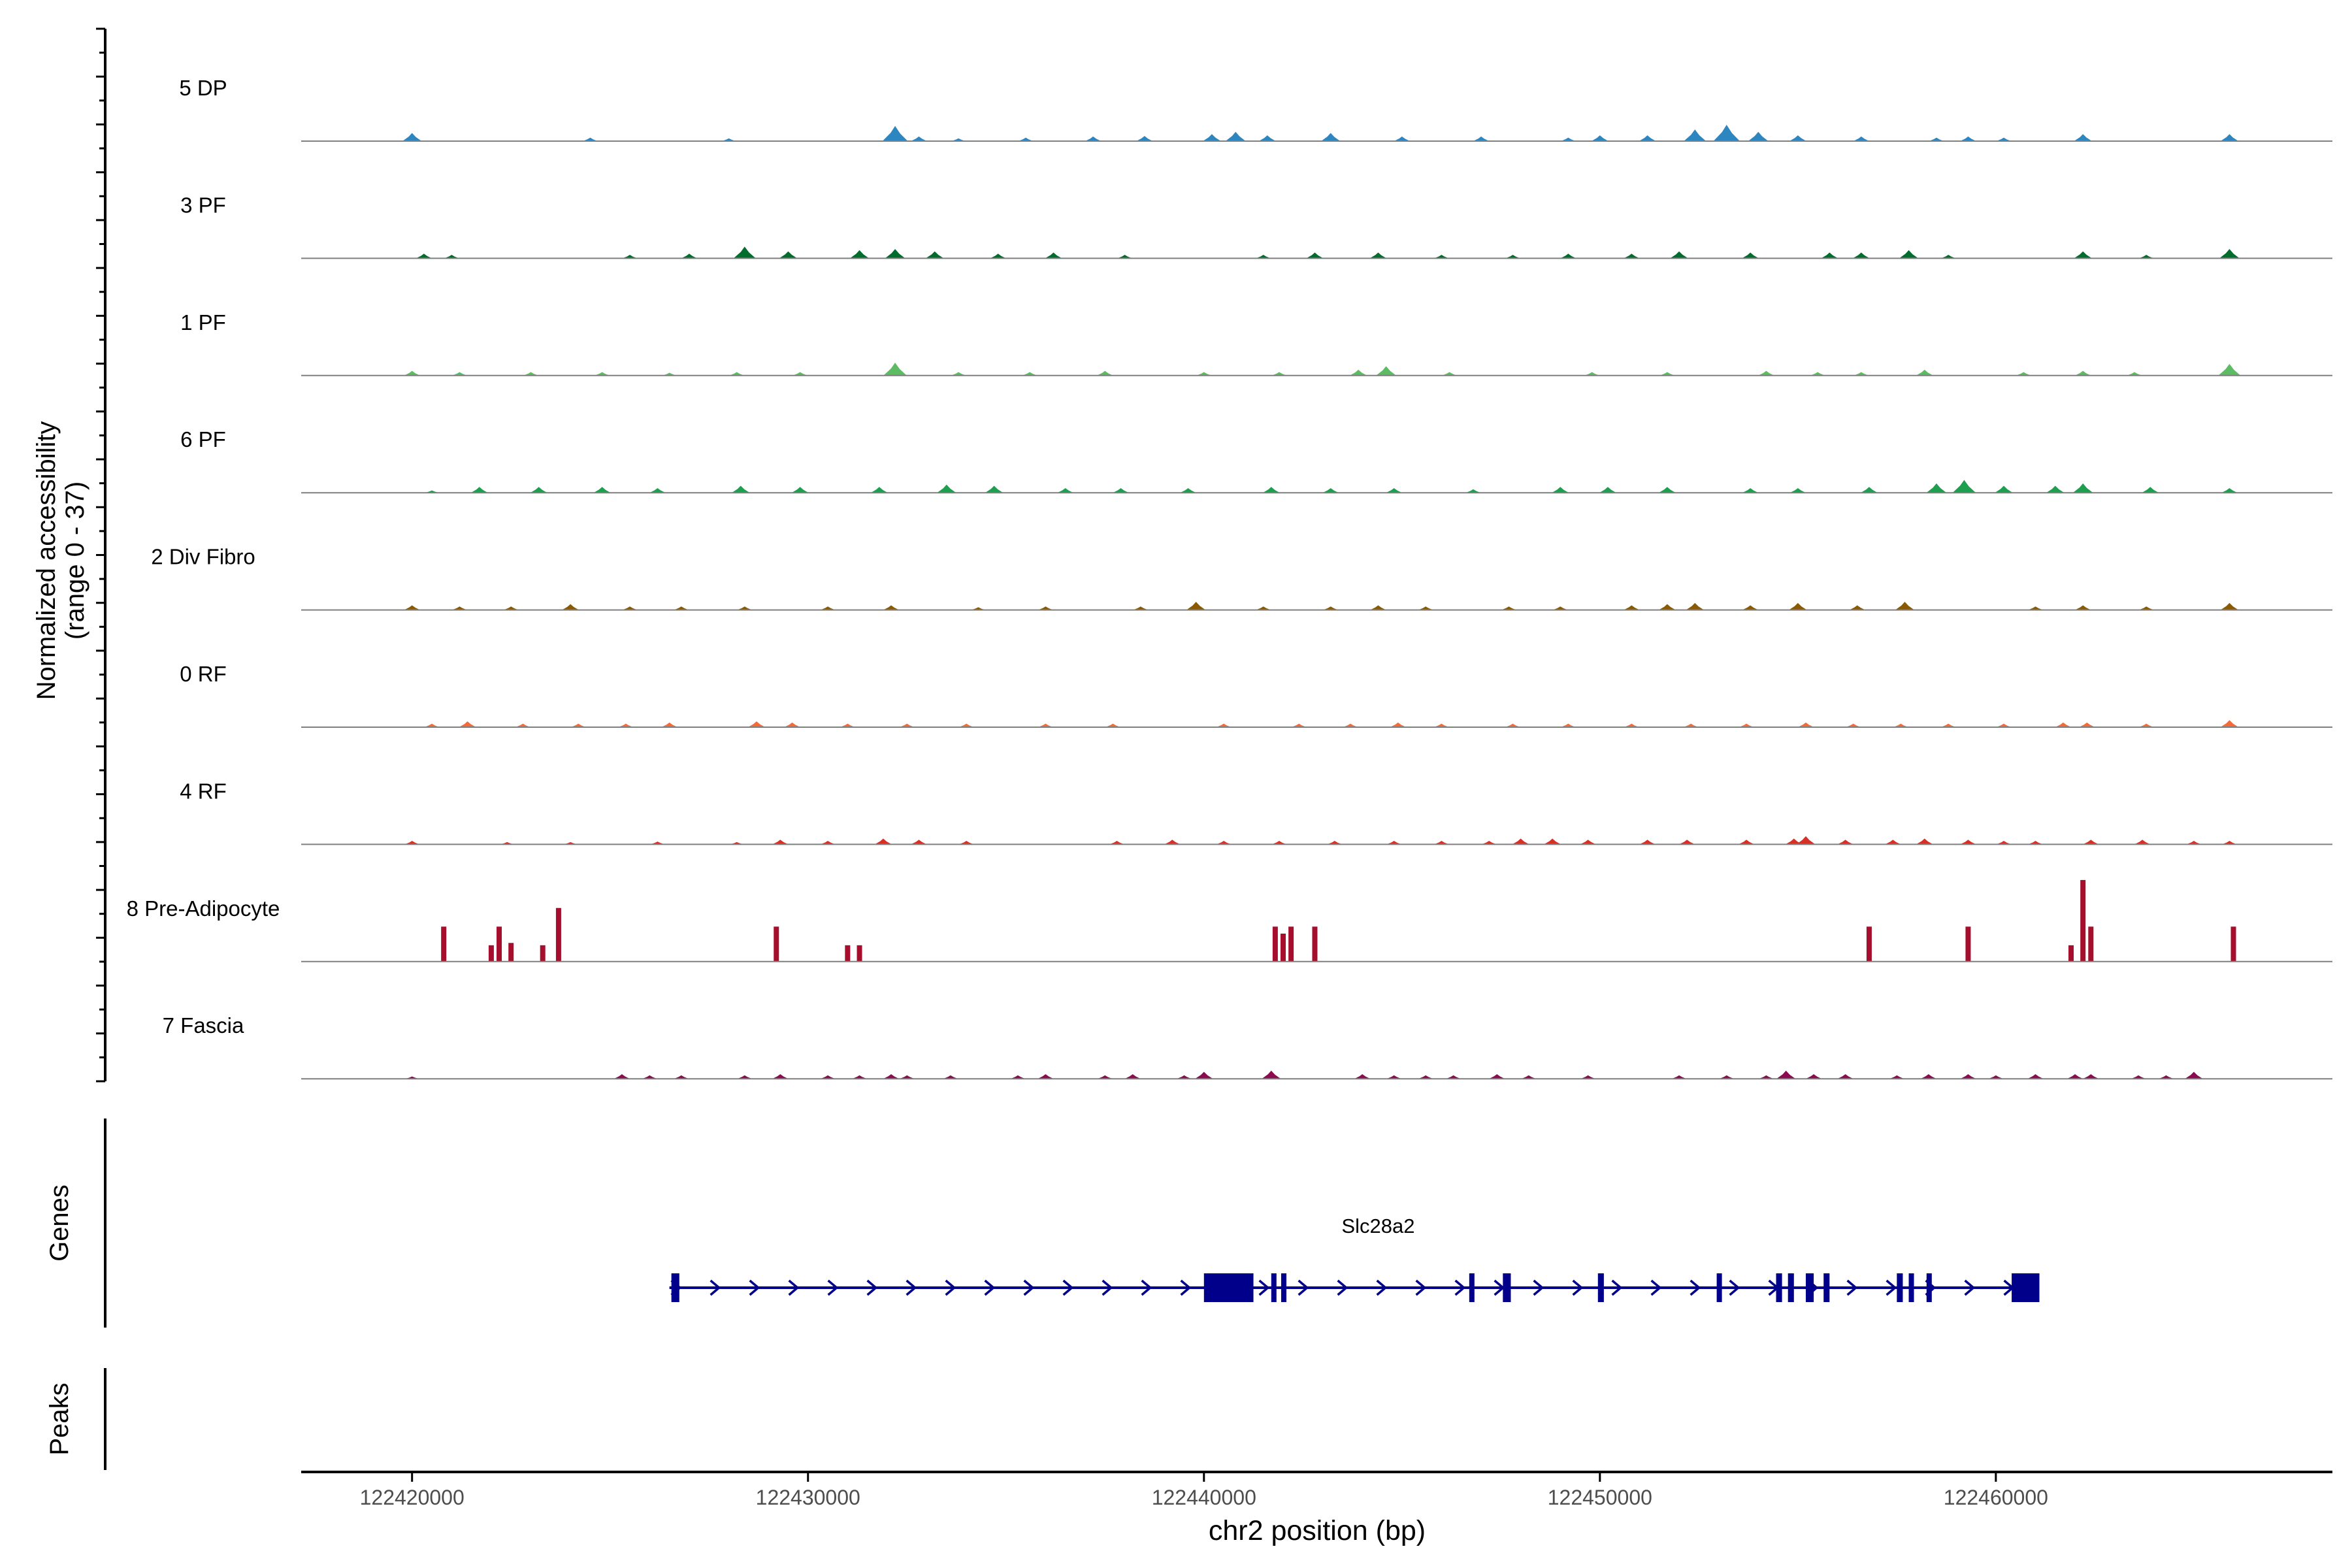  Describe the element at coordinates (75, 1419) in the screenshot. I see `peaks-panel: Peaks` at that location.